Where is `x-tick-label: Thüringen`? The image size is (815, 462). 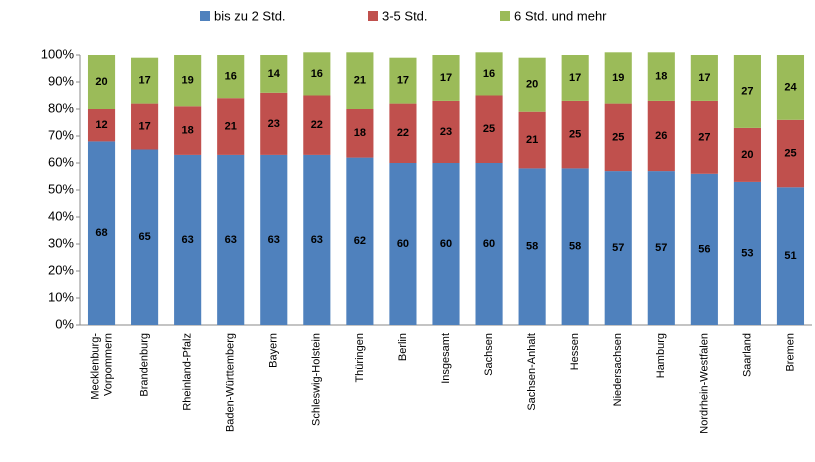
x-tick-label: Thüringen is located at coordinates (360, 358).